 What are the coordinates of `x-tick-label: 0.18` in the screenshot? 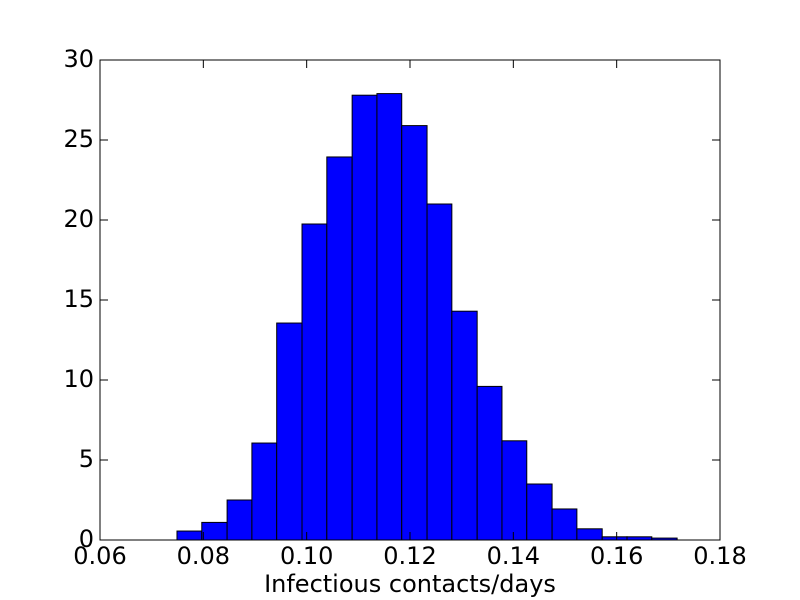 It's located at (719, 556).